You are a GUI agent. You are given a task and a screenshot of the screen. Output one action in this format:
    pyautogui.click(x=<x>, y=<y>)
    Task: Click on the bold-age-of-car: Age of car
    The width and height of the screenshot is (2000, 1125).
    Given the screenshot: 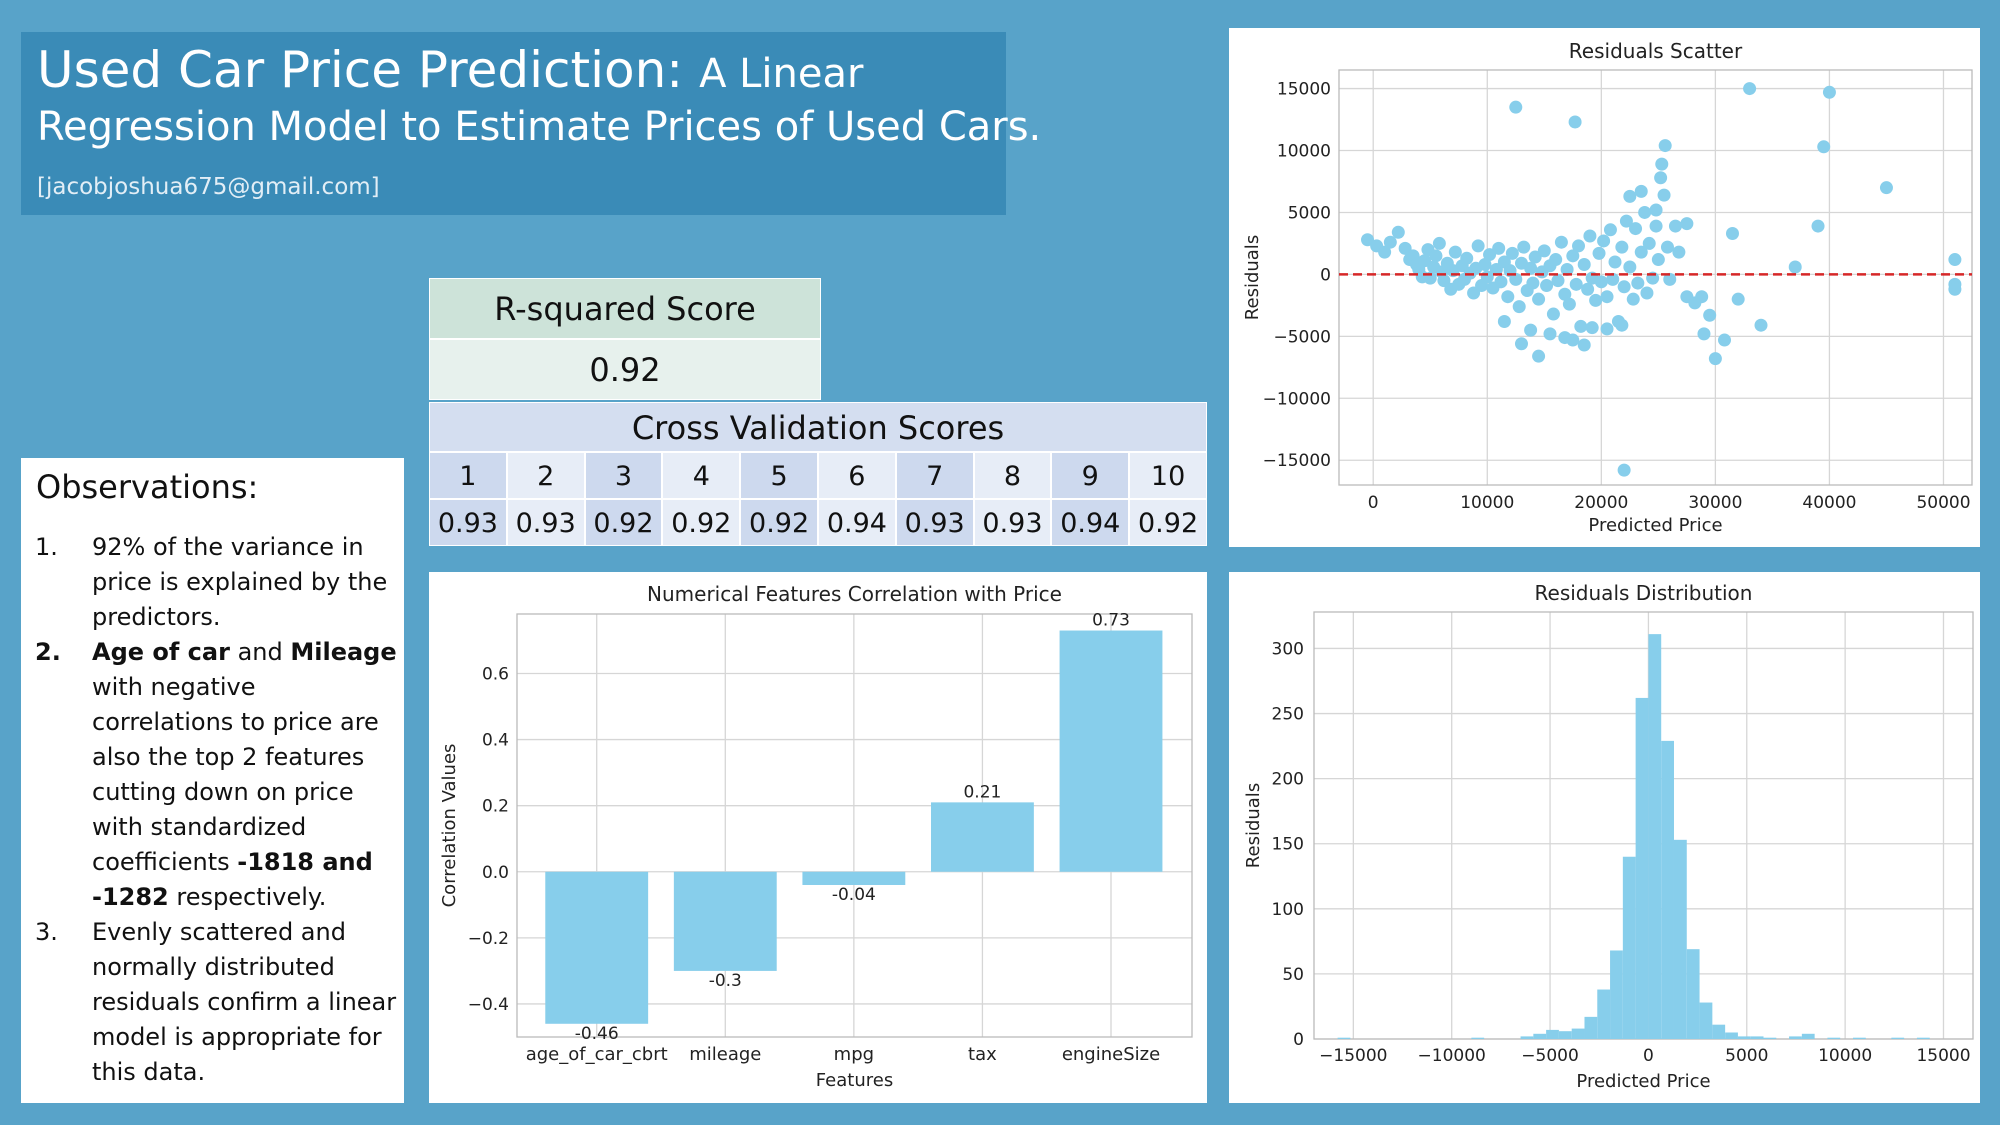 What is the action you would take?
    pyautogui.click(x=161, y=652)
    